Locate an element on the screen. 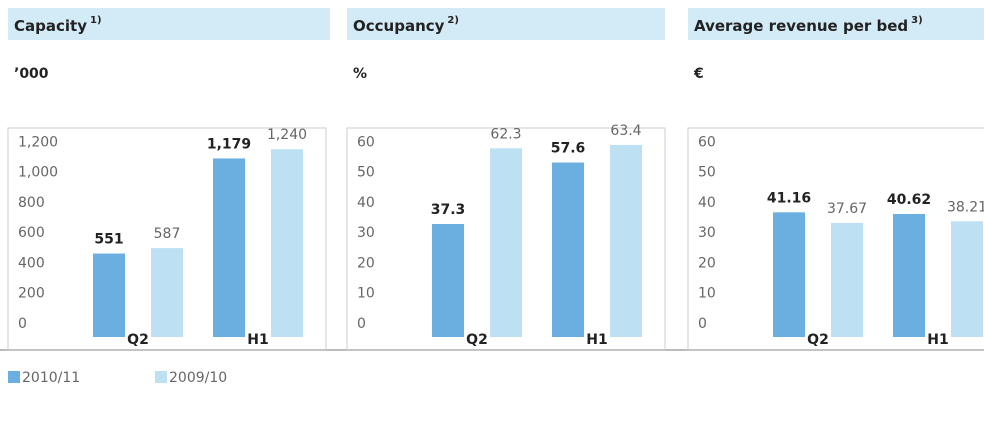 This screenshot has height=427, width=984. chart-title-text: Occupancy is located at coordinates (399, 26).